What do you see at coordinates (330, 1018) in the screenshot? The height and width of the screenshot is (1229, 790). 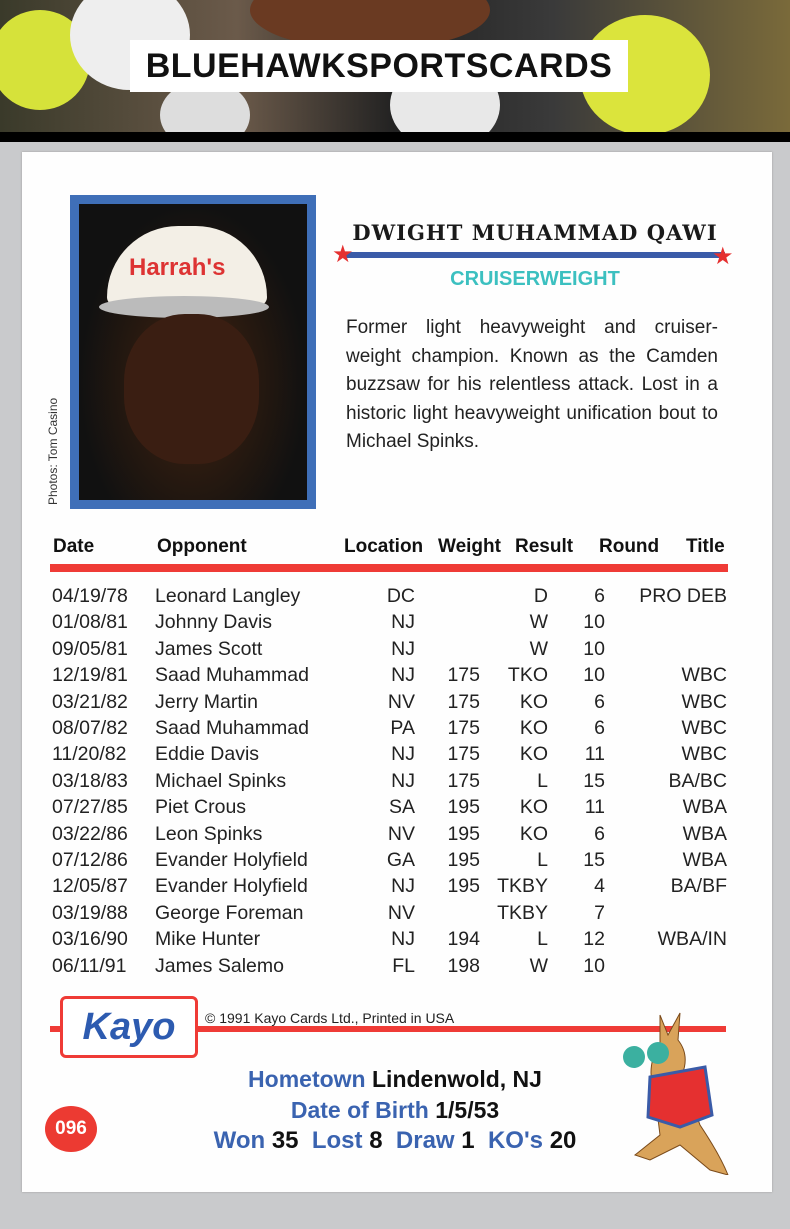 I see `copyright: © 1991 Kayo Cards Ltd., Printed in USA` at bounding box center [330, 1018].